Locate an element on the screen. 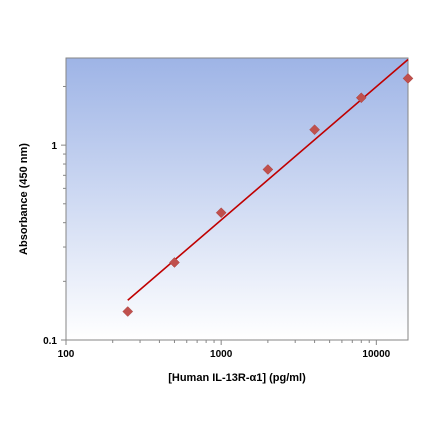 Image resolution: width=440 pixels, height=441 pixels. y-axis-ticks: 0.11 is located at coordinates (54, 216).